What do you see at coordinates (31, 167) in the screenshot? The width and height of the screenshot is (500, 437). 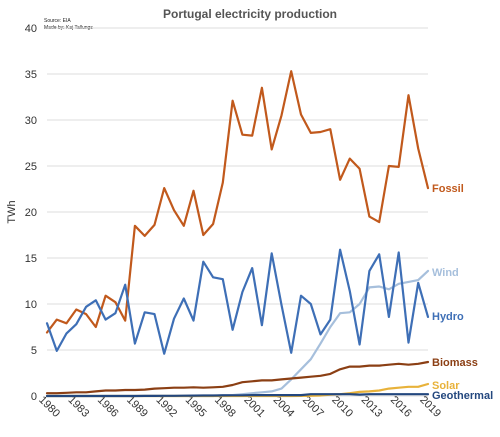 I see `y-tick-label: 25` at bounding box center [31, 167].